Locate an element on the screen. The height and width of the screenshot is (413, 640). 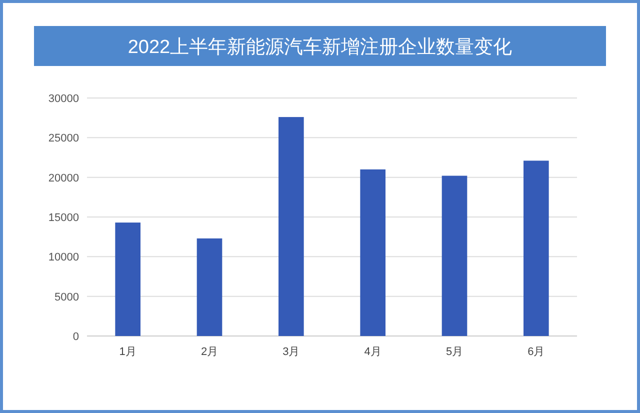
y-tick-label: 25000 is located at coordinates (63, 138).